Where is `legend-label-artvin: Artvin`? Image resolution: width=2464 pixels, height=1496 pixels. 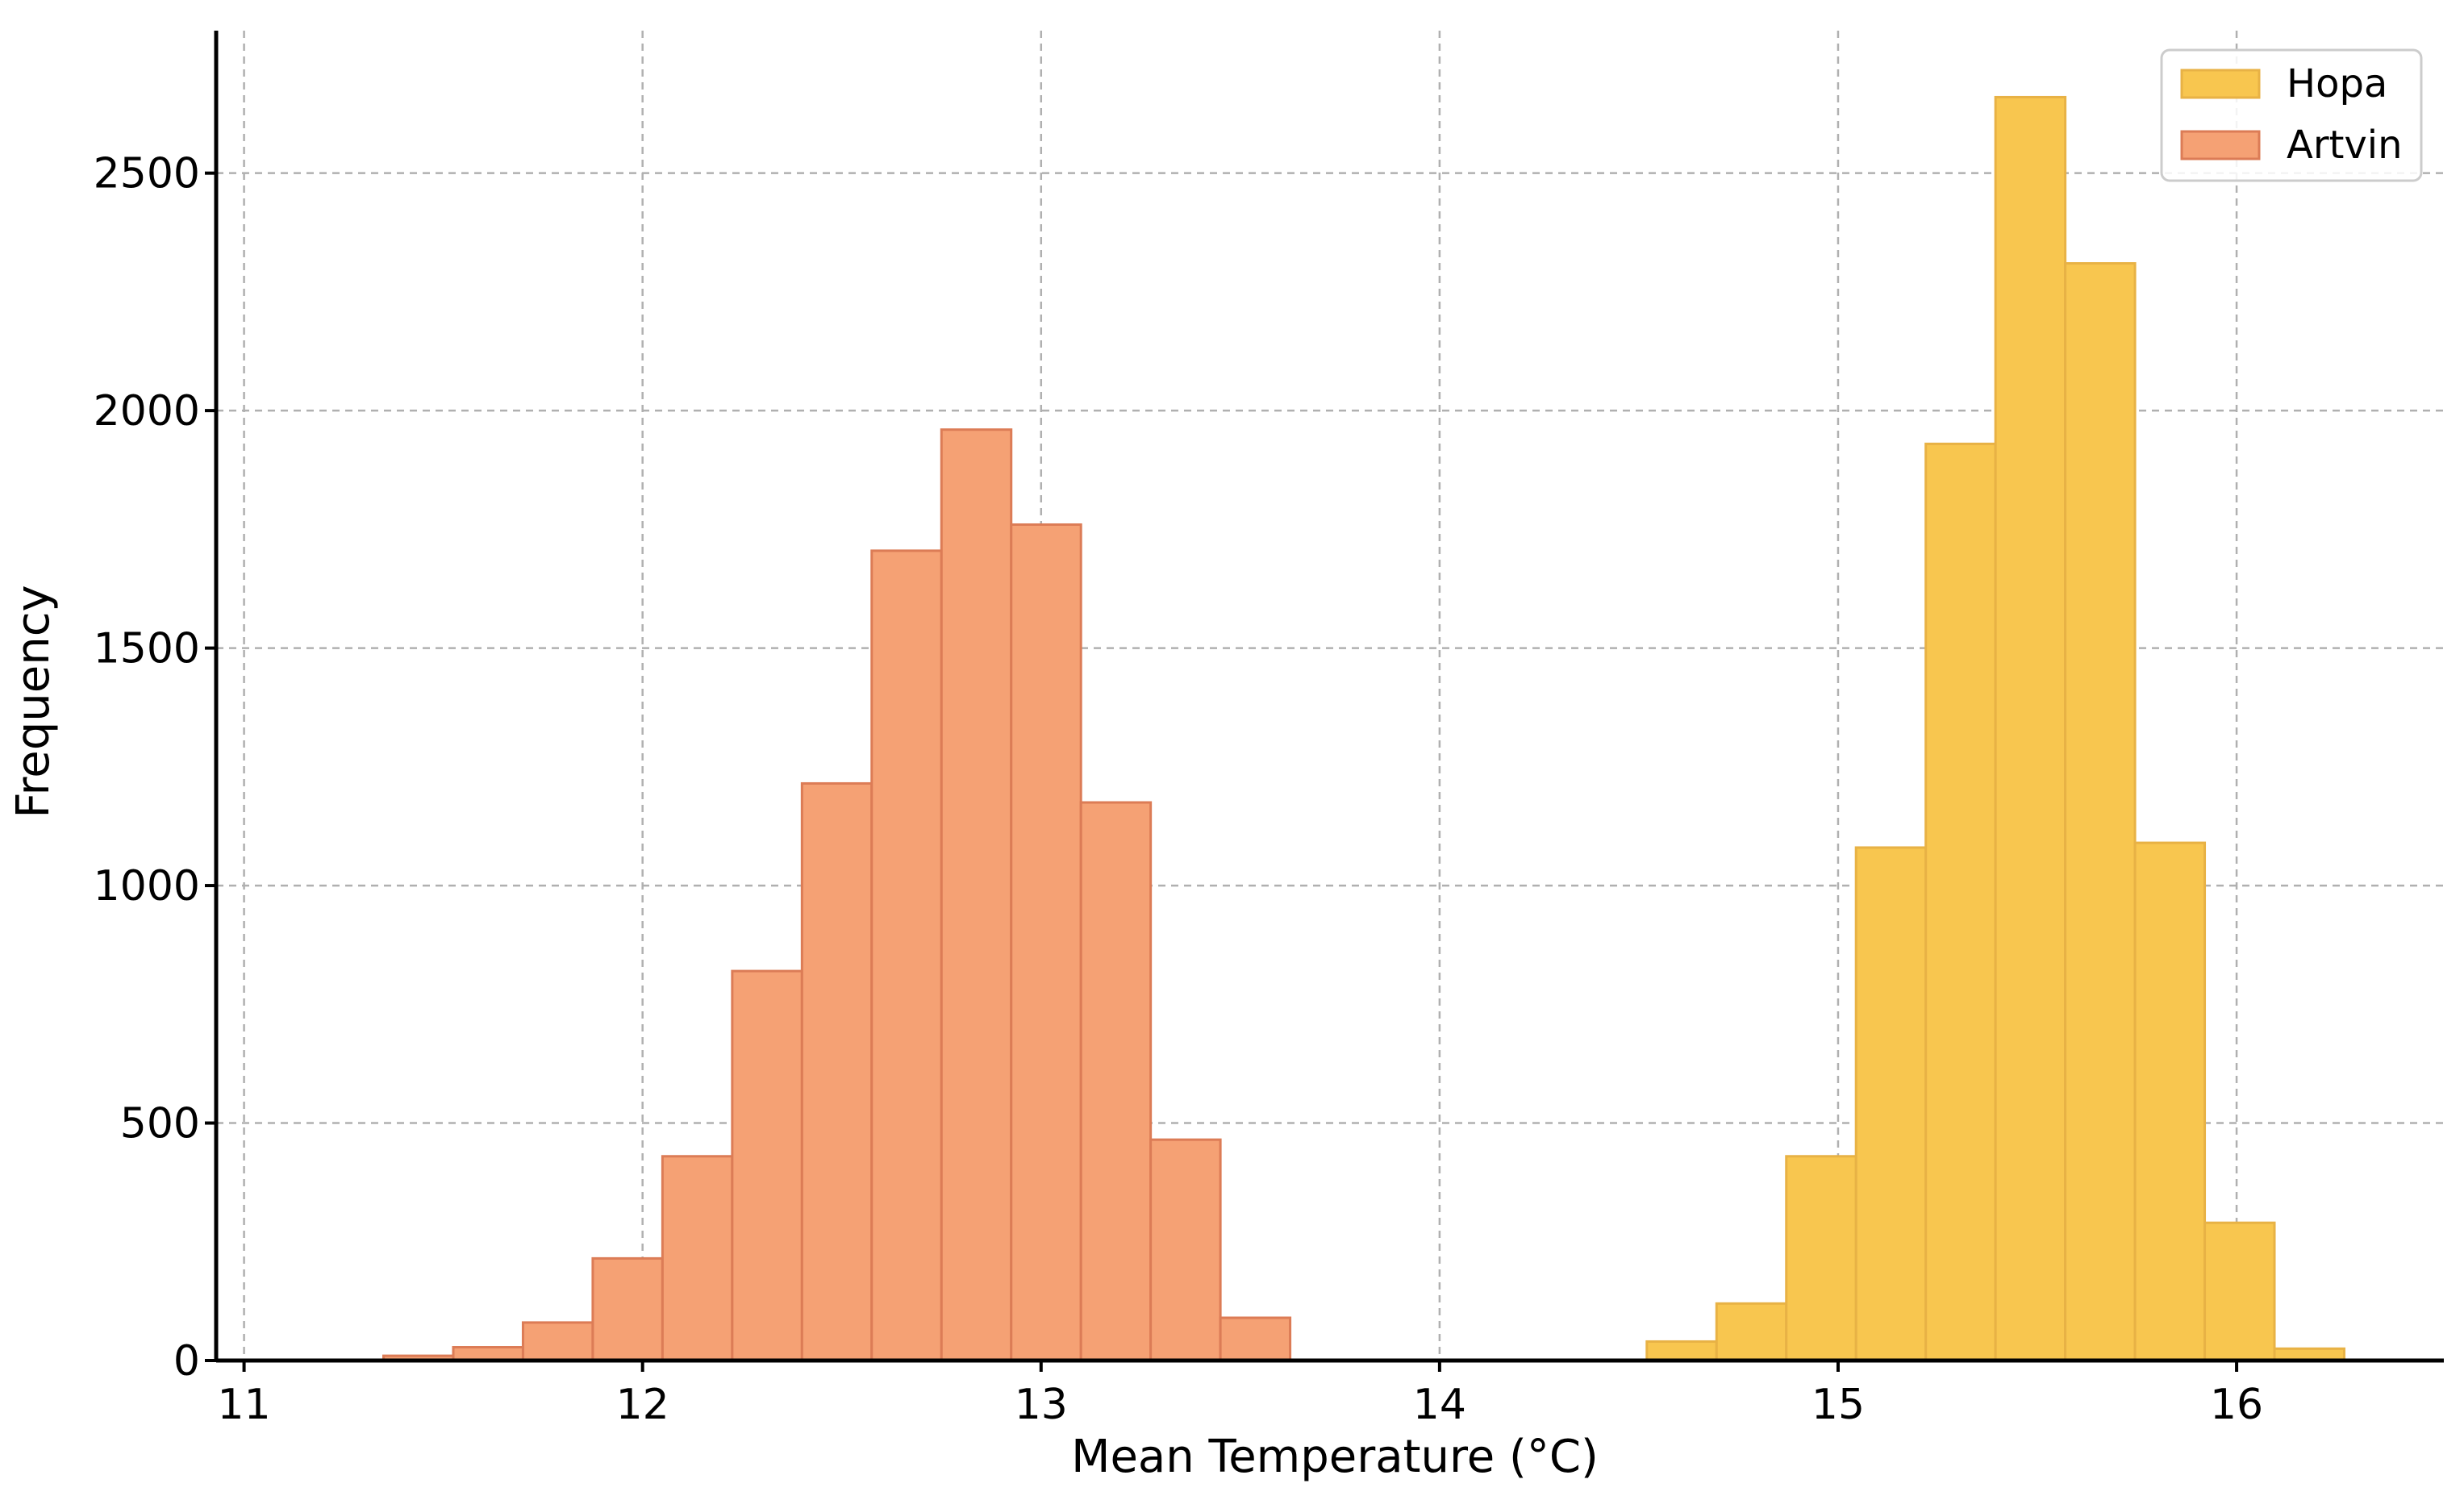 legend-label-artvin: Artvin is located at coordinates (2345, 145).